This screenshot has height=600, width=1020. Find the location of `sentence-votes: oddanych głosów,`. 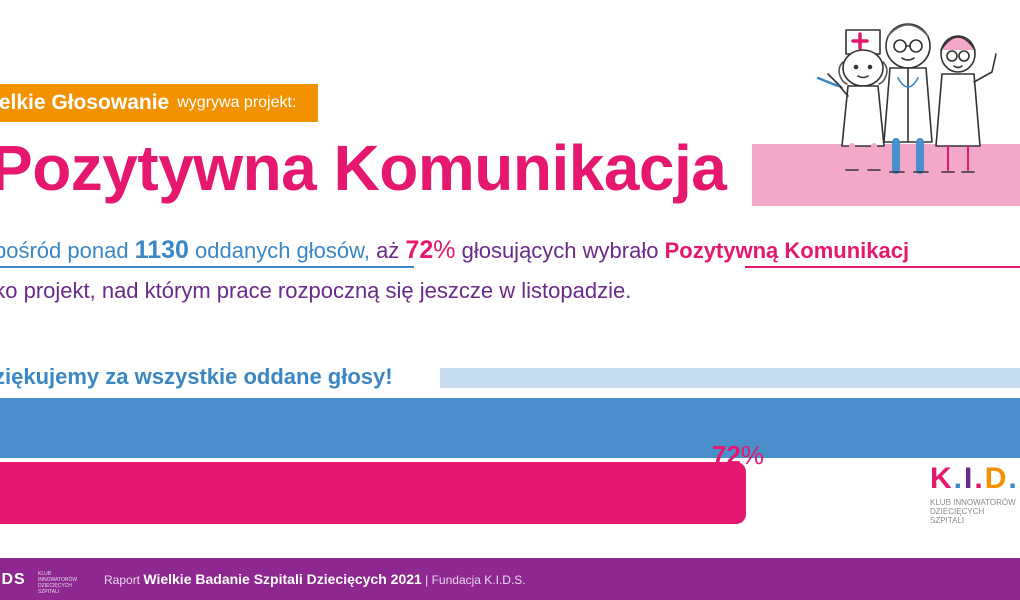

sentence-votes: oddanych głosów, is located at coordinates (279, 250).